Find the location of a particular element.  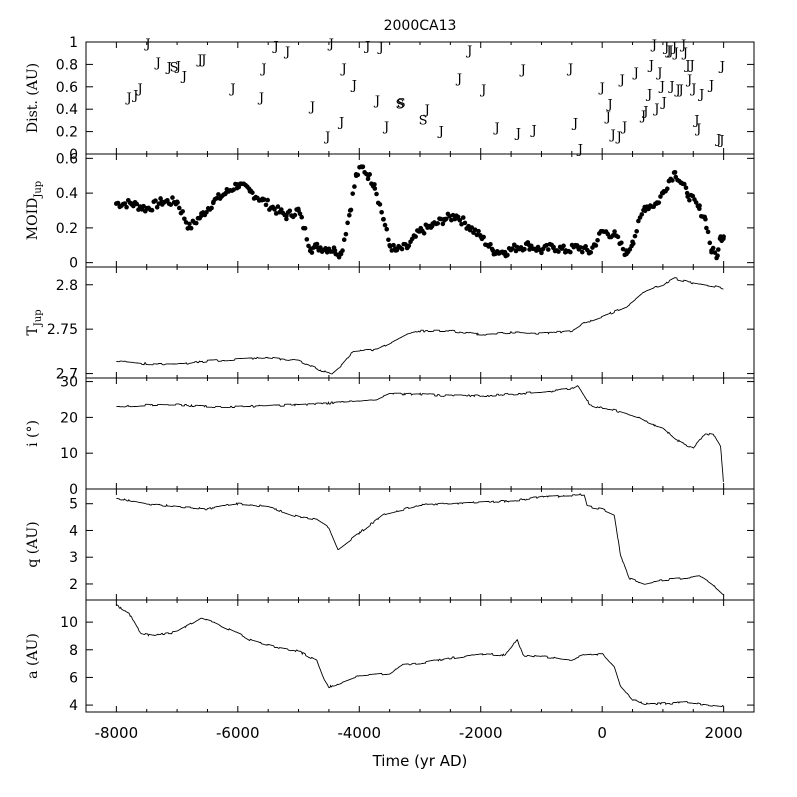

x-axis: -8000 -6000 -4000 -2000 0 2000 is located at coordinates (419, 733).